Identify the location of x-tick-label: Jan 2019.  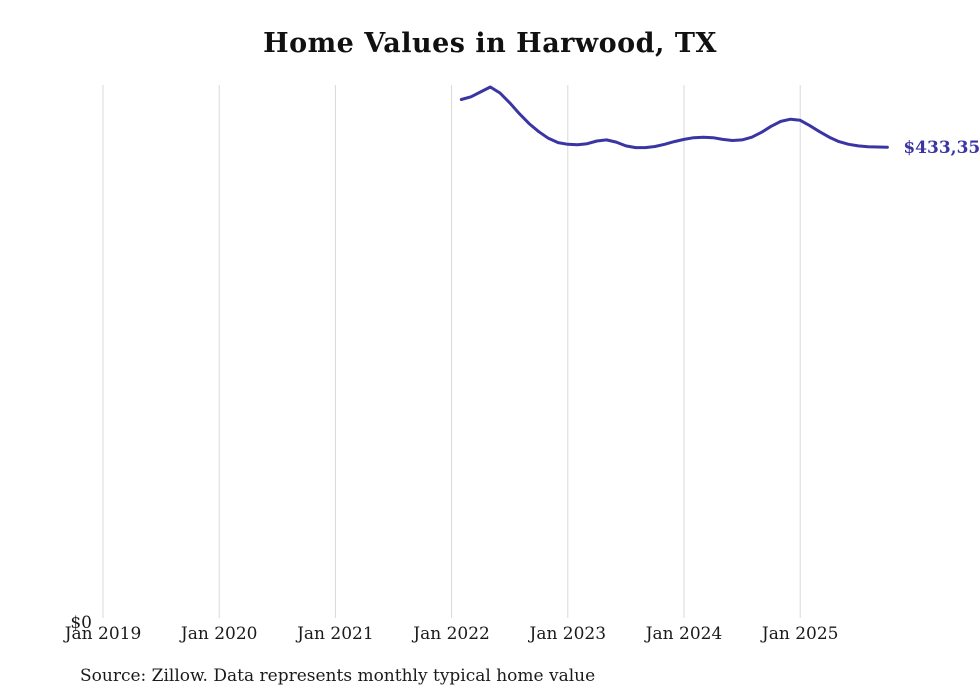
(102, 634).